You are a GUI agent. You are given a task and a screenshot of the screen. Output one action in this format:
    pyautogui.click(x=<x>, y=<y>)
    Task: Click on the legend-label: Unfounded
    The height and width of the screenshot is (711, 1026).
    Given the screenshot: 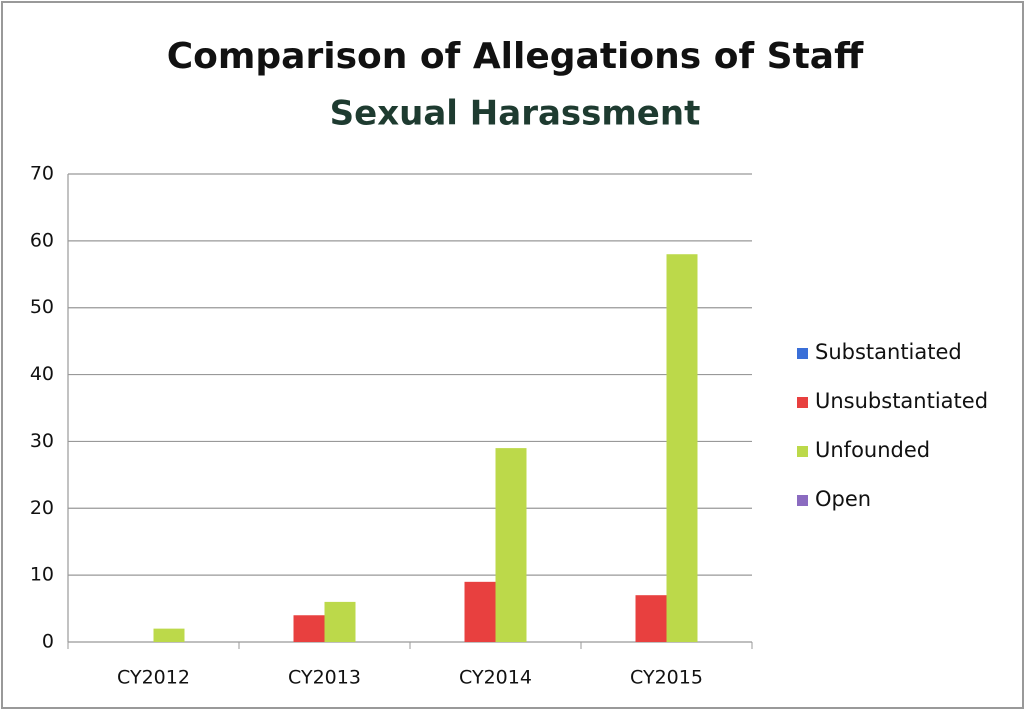 What is the action you would take?
    pyautogui.click(x=872, y=450)
    